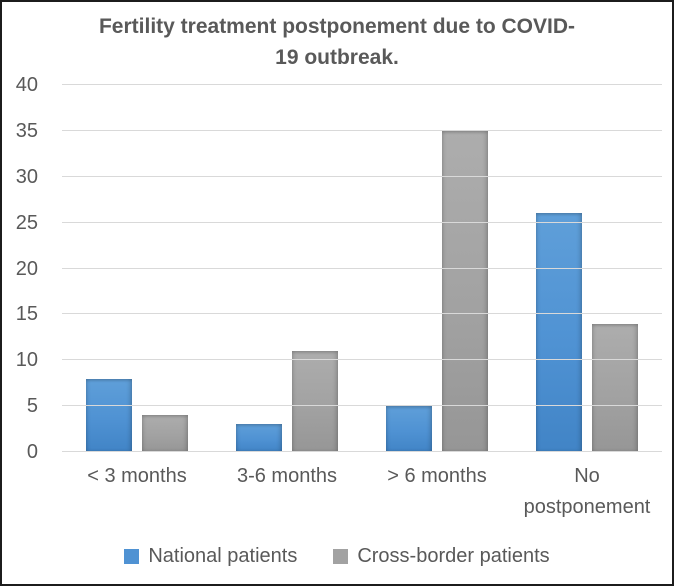 The width and height of the screenshot is (674, 586). What do you see at coordinates (437, 492) in the screenshot?
I see `x-axis-label-6-months: > 6 months` at bounding box center [437, 492].